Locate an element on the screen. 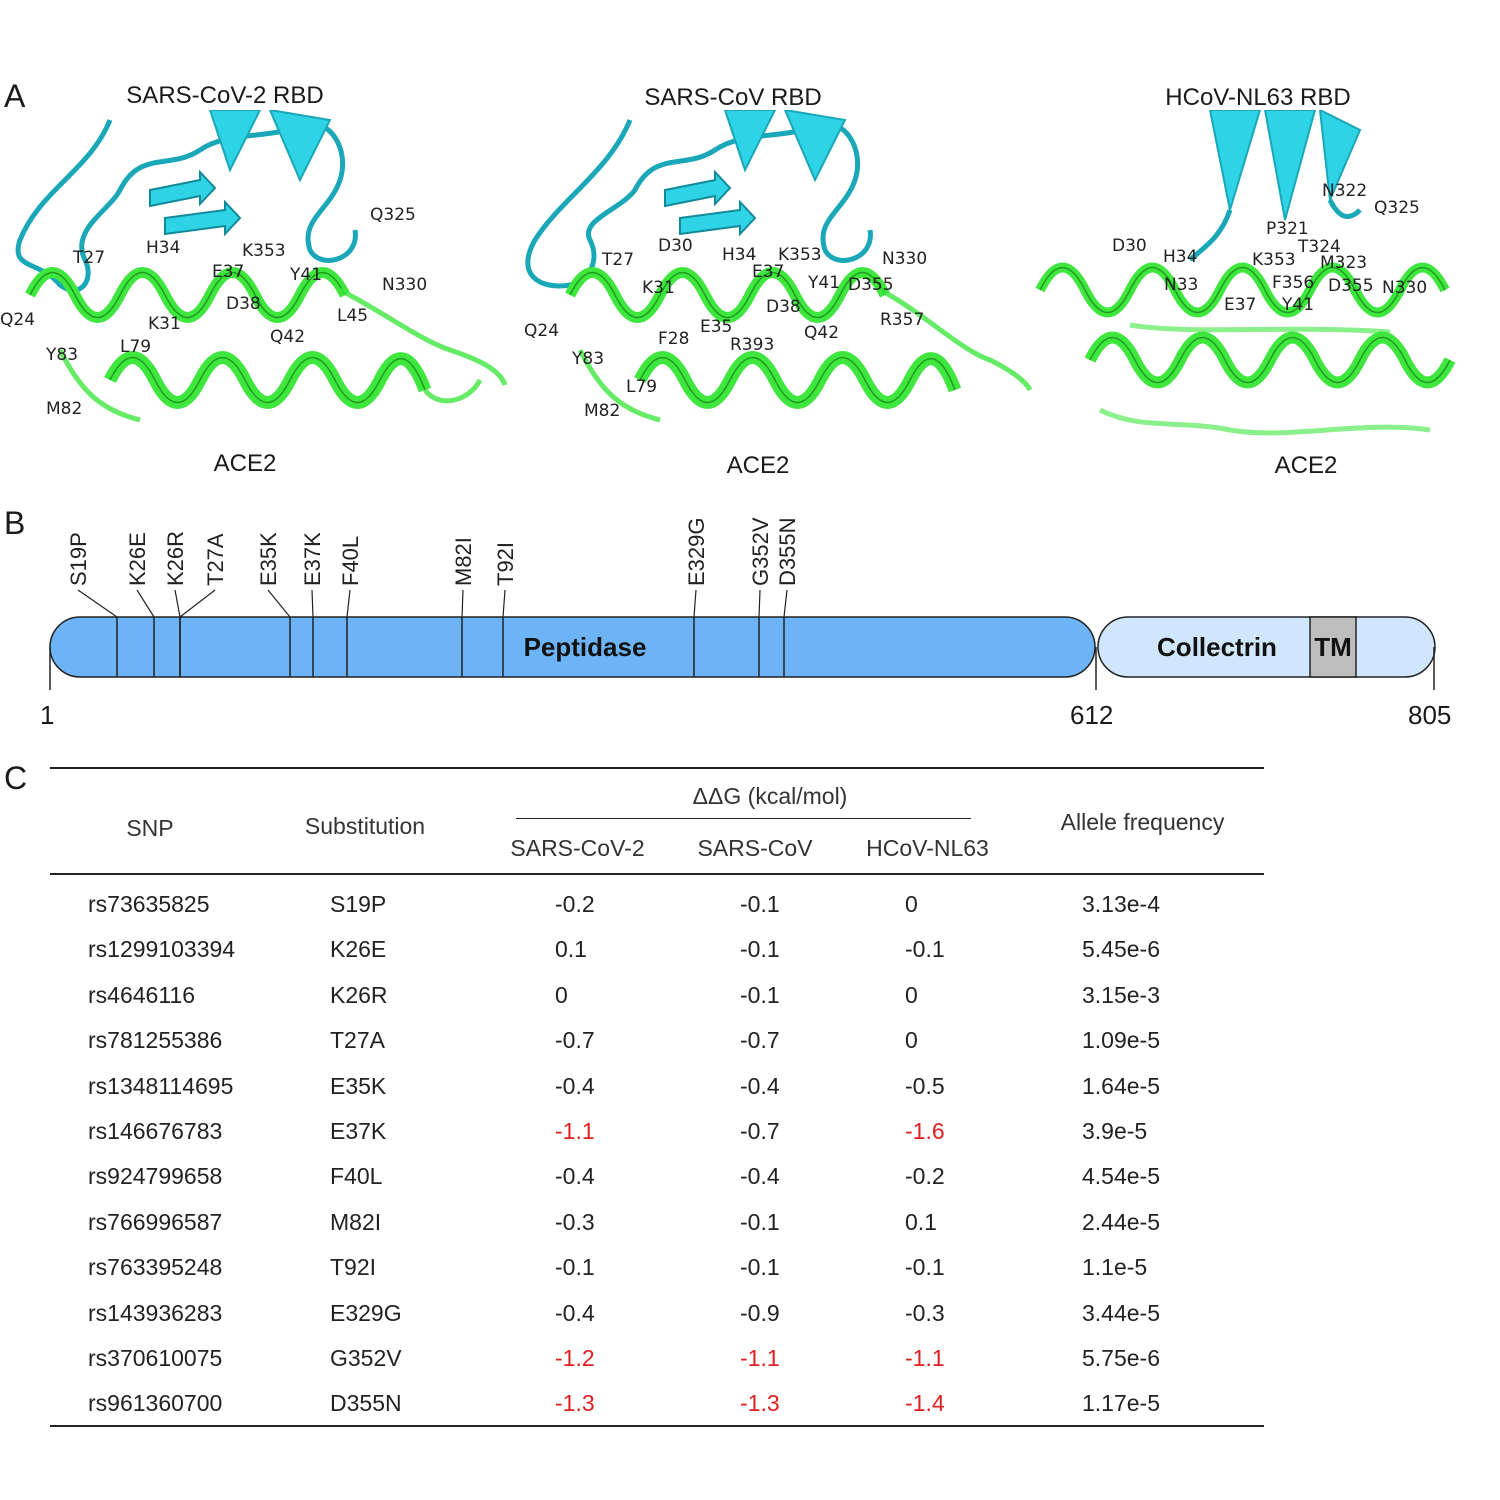 The width and height of the screenshot is (1500, 1500). residue-label: D355 is located at coordinates (871, 285).